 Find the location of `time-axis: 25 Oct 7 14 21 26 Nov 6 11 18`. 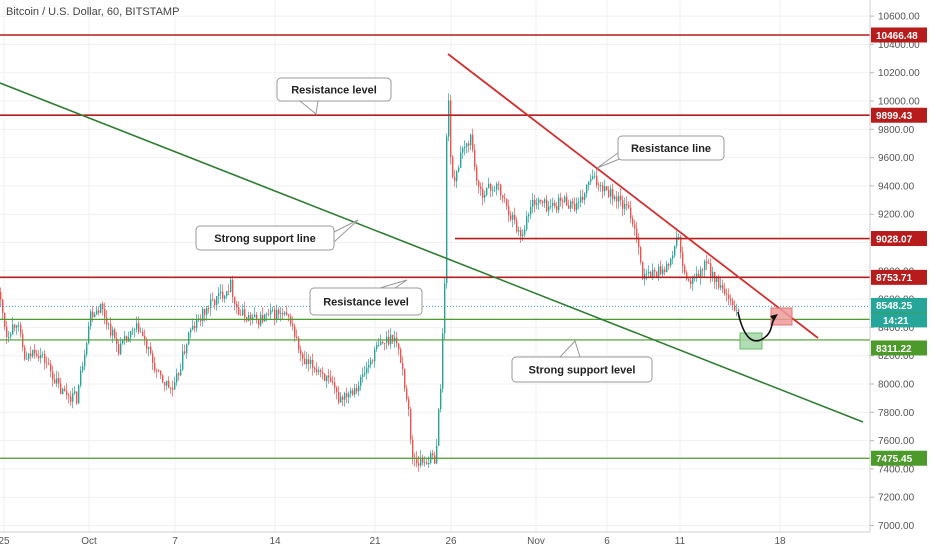

time-axis: 25 Oct 7 14 21 26 Nov 6 11 18 is located at coordinates (393, 541).